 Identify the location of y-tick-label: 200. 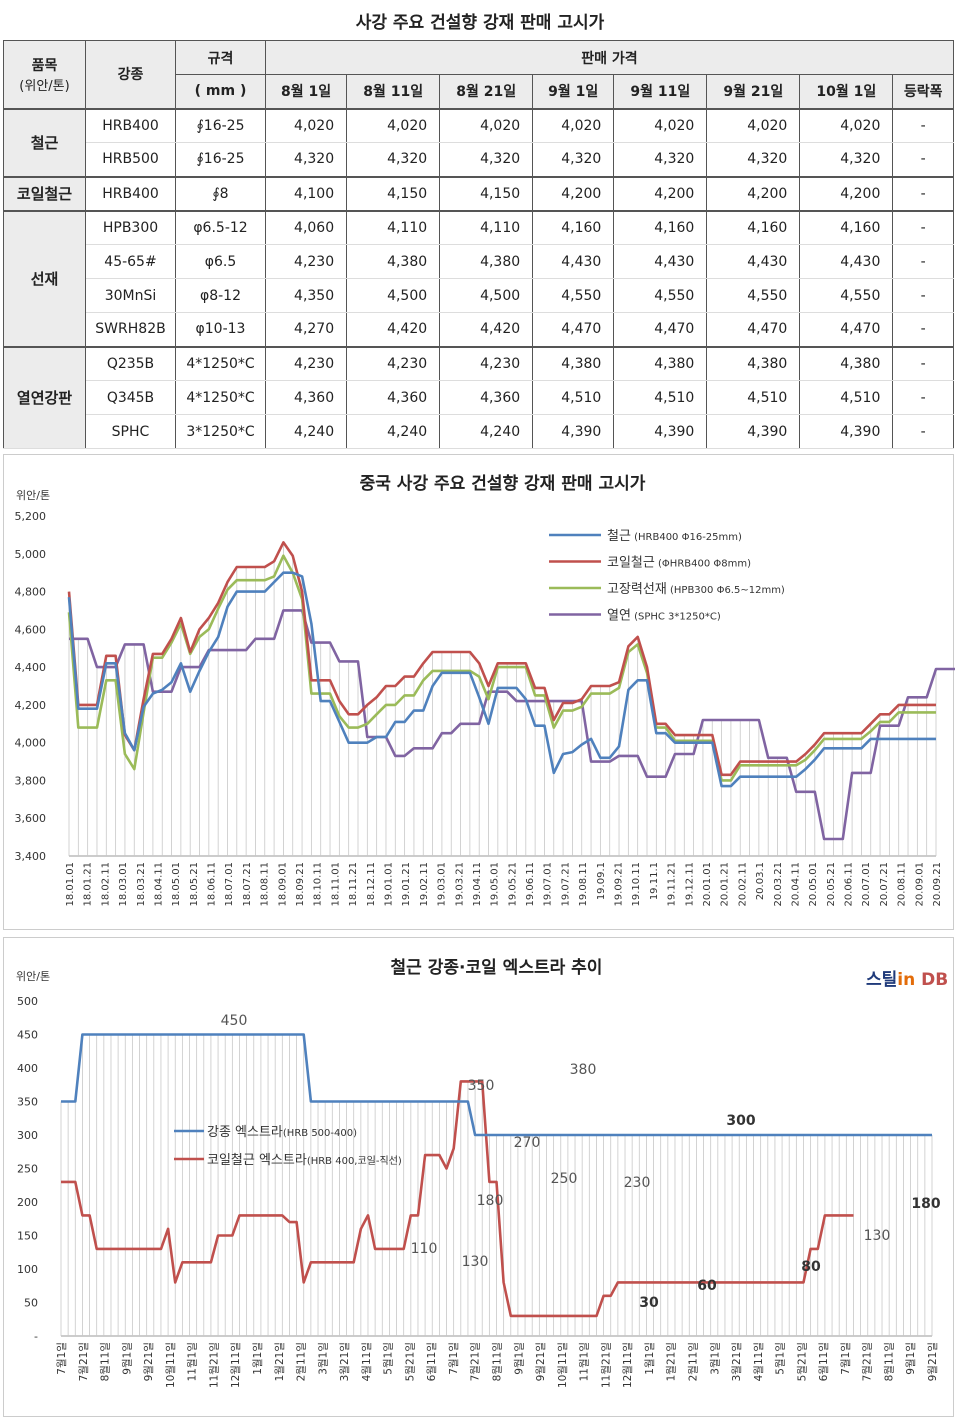
(27, 1202).